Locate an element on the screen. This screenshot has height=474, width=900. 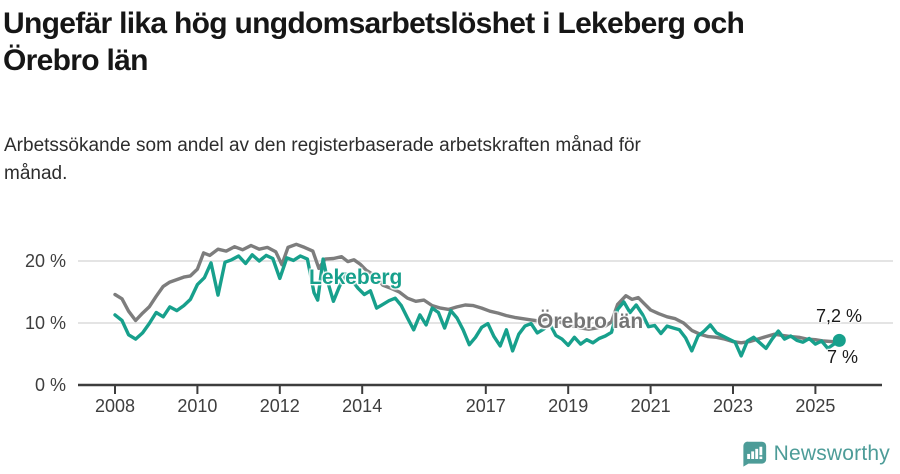
x-tick-label: 2012 is located at coordinates (279, 406).